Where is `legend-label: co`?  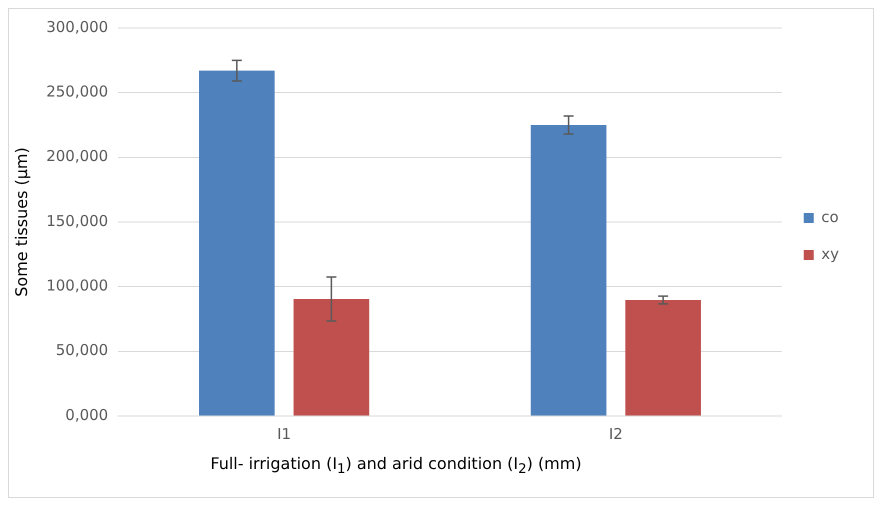
legend-label: co is located at coordinates (830, 217).